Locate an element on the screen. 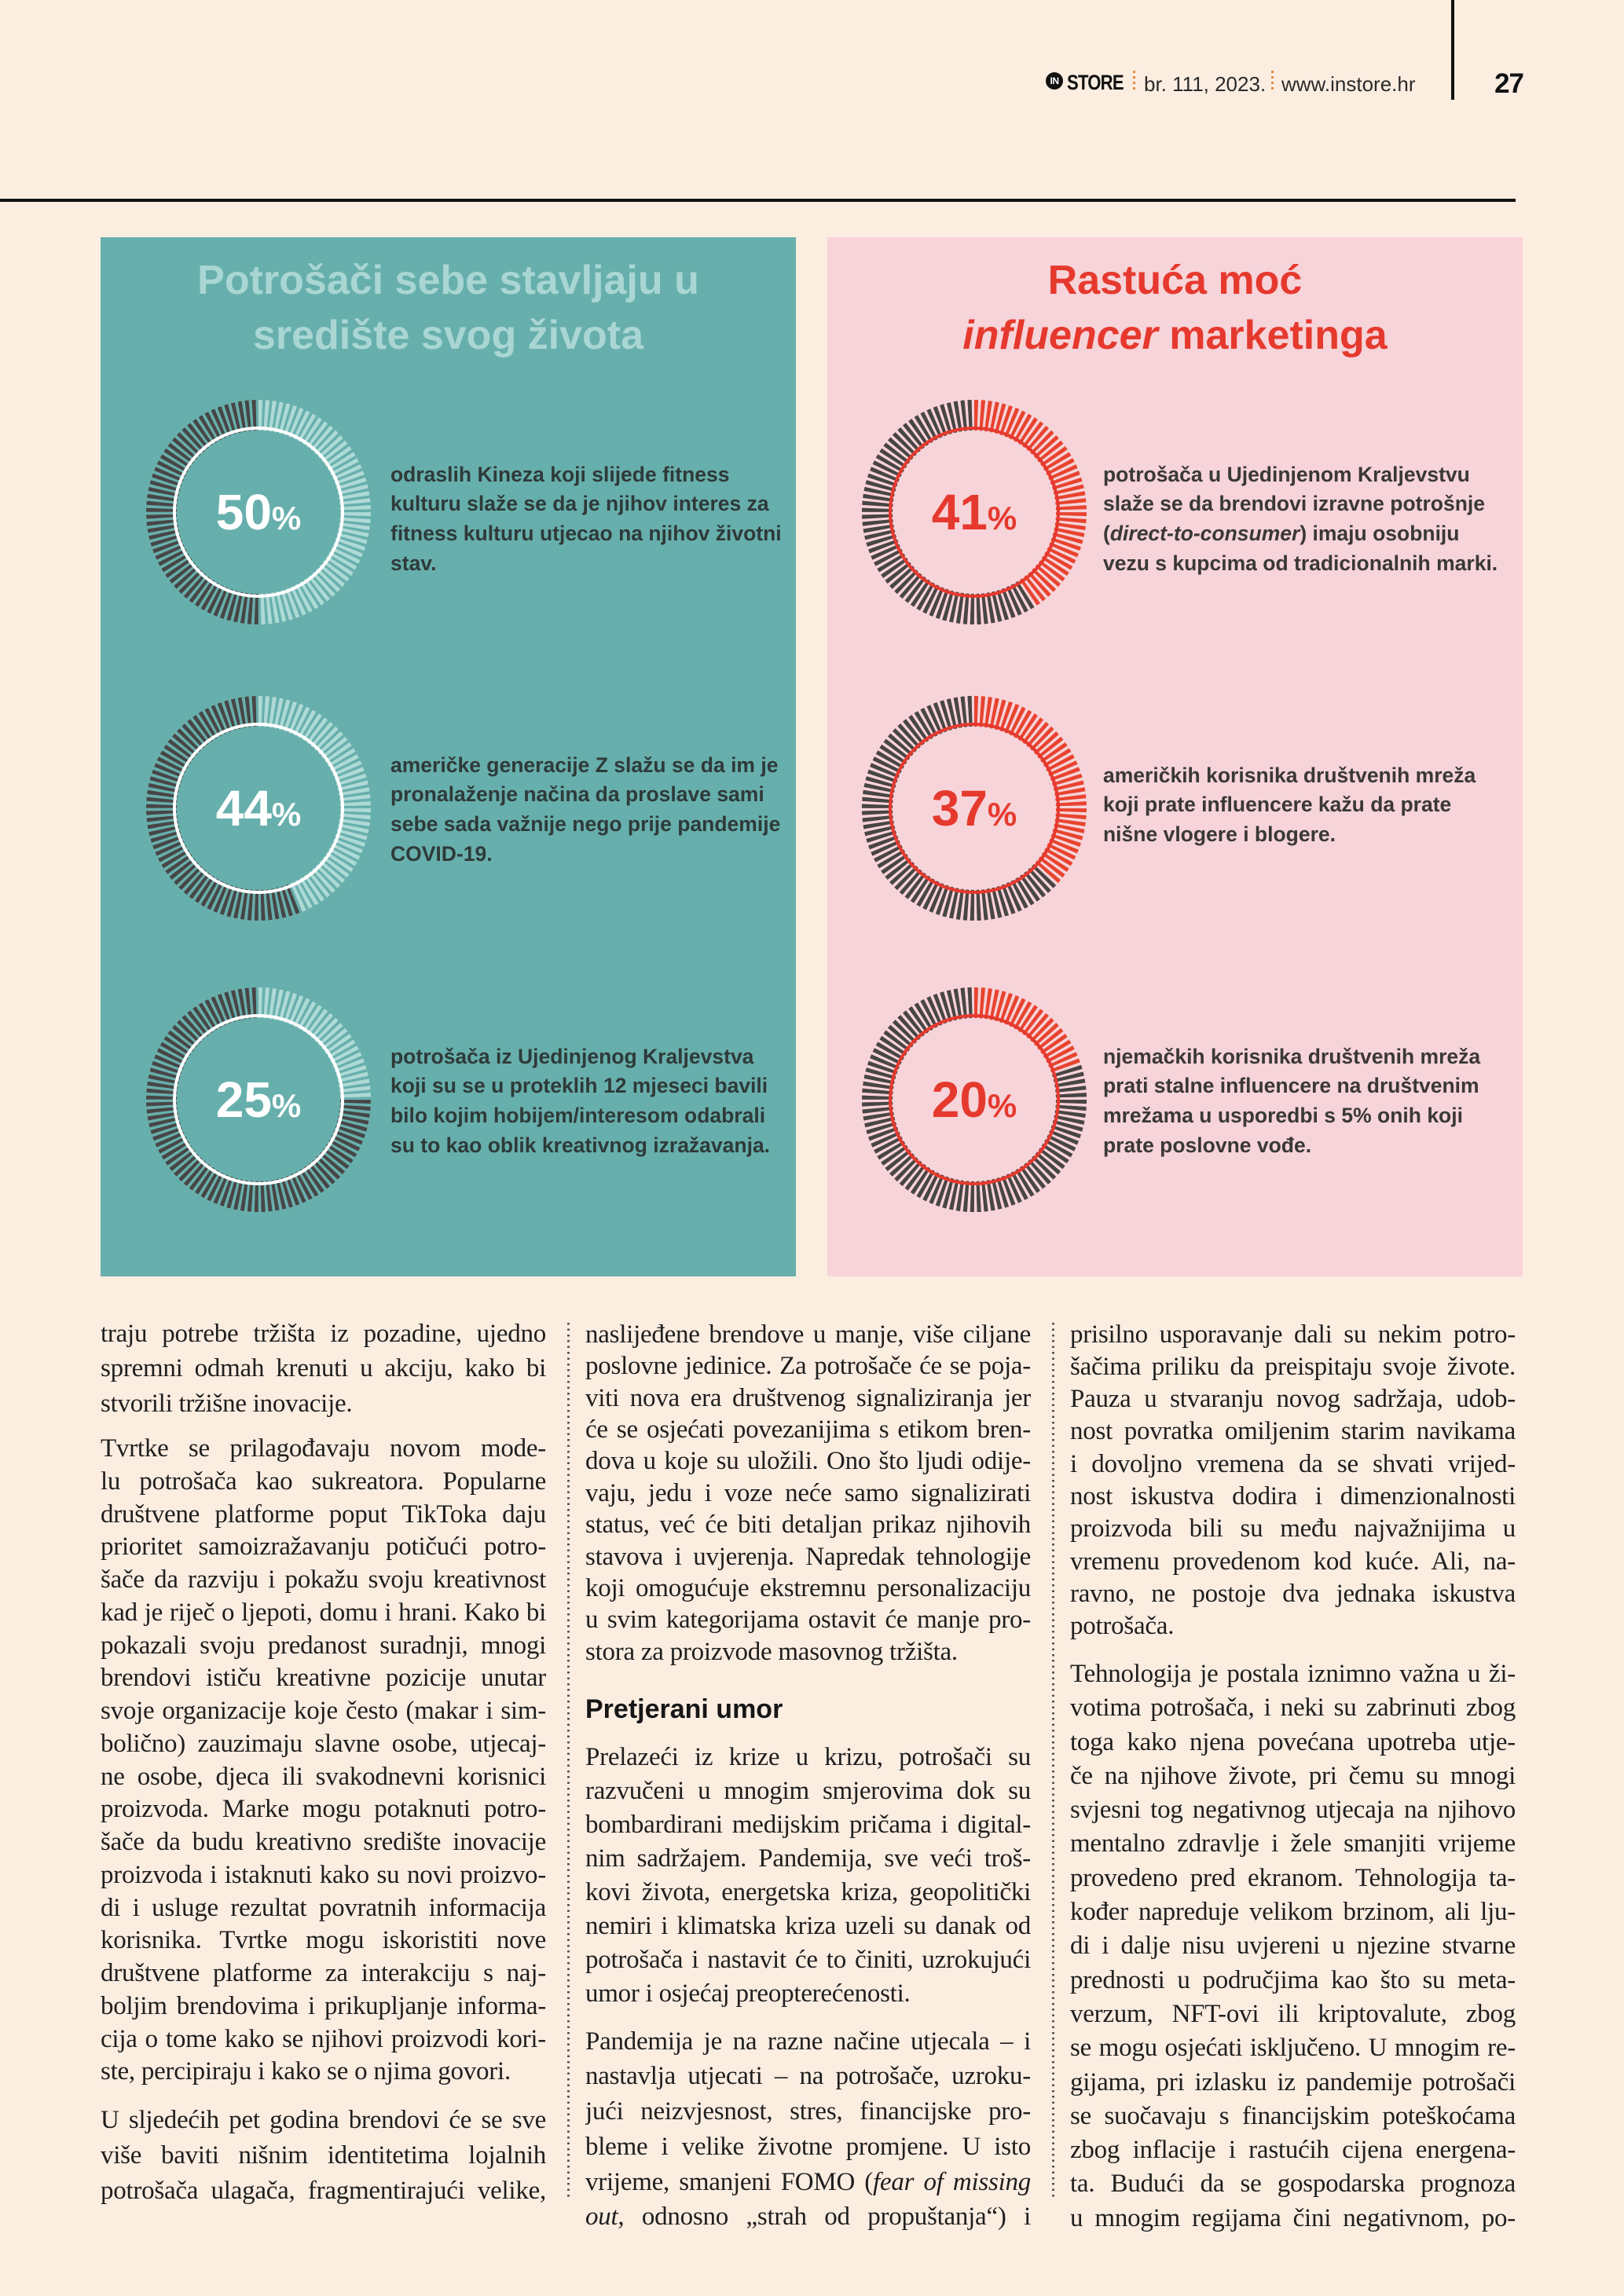  svg-text: 44% is located at coordinates (258, 808).